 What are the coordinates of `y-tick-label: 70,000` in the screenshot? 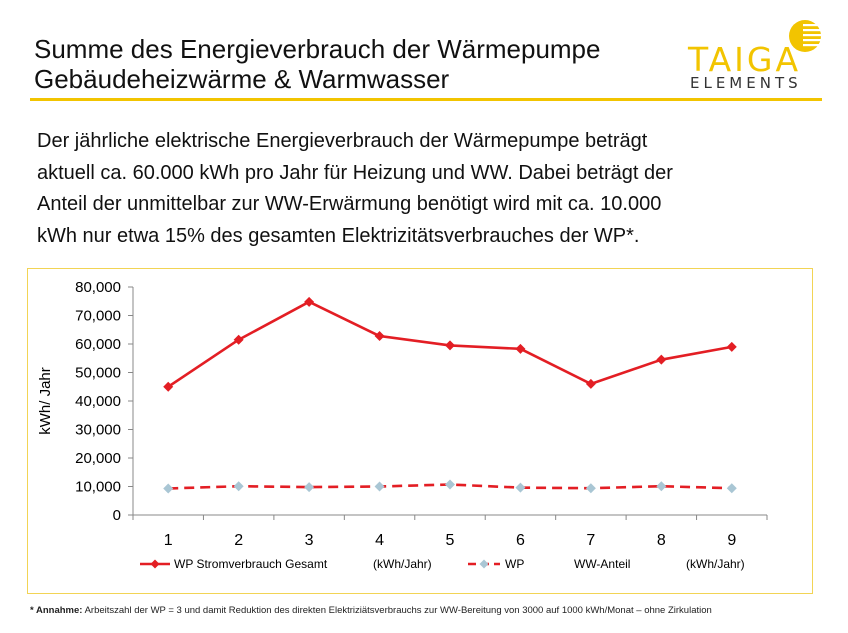 It's located at (98, 316).